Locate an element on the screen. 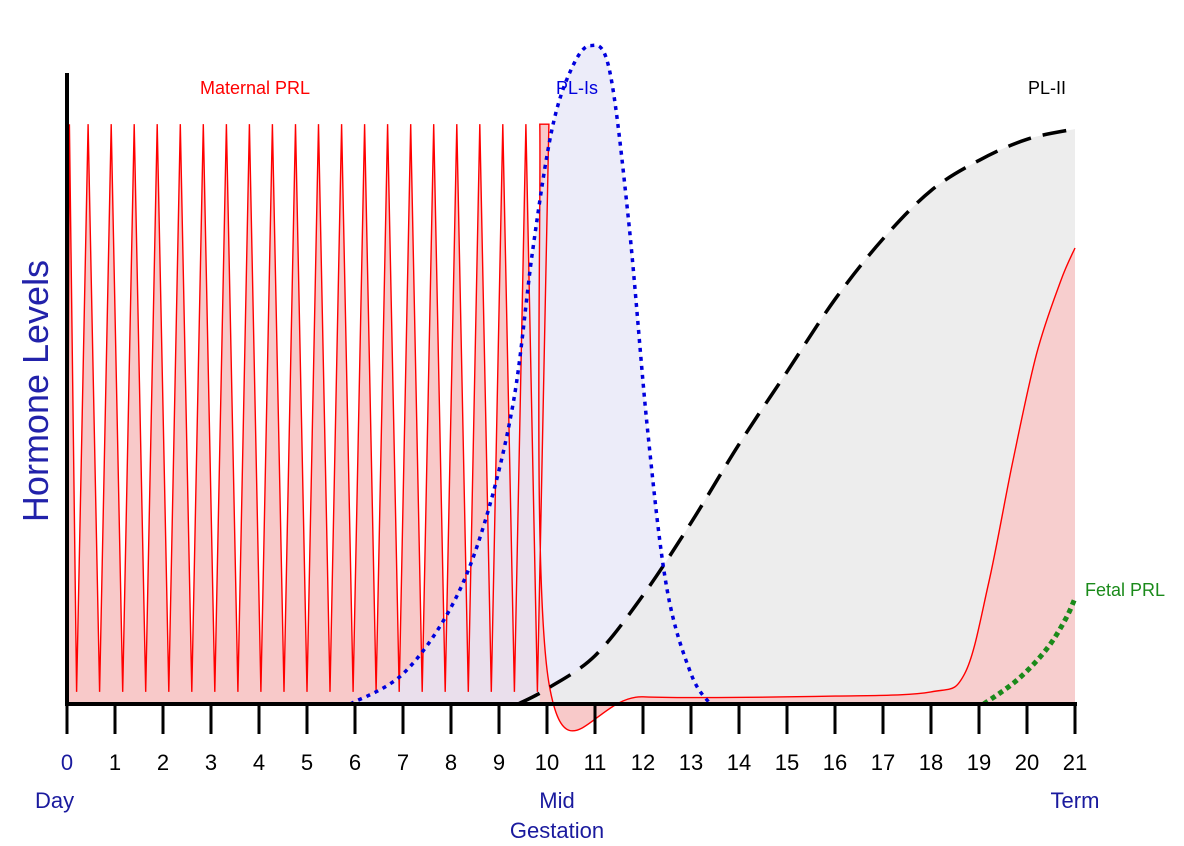 This screenshot has height=846, width=1184. series-label: PL-Is is located at coordinates (577, 88).